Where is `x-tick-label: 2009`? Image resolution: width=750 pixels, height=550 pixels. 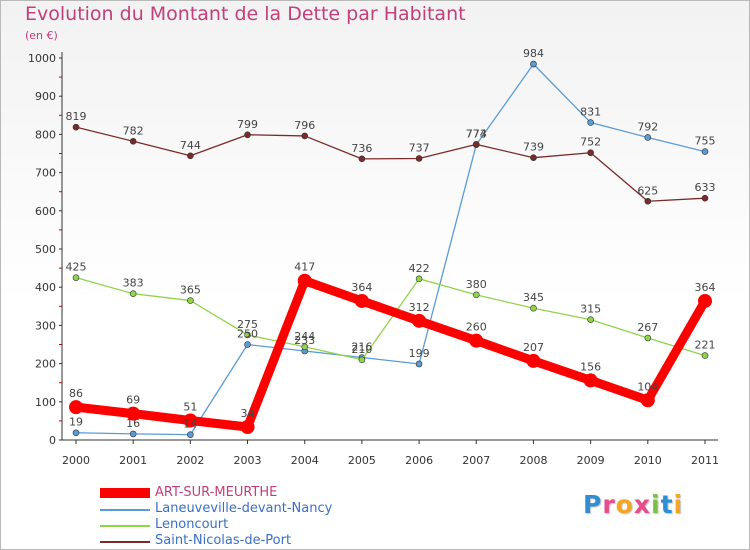
x-tick-label: 2009 is located at coordinates (591, 460).